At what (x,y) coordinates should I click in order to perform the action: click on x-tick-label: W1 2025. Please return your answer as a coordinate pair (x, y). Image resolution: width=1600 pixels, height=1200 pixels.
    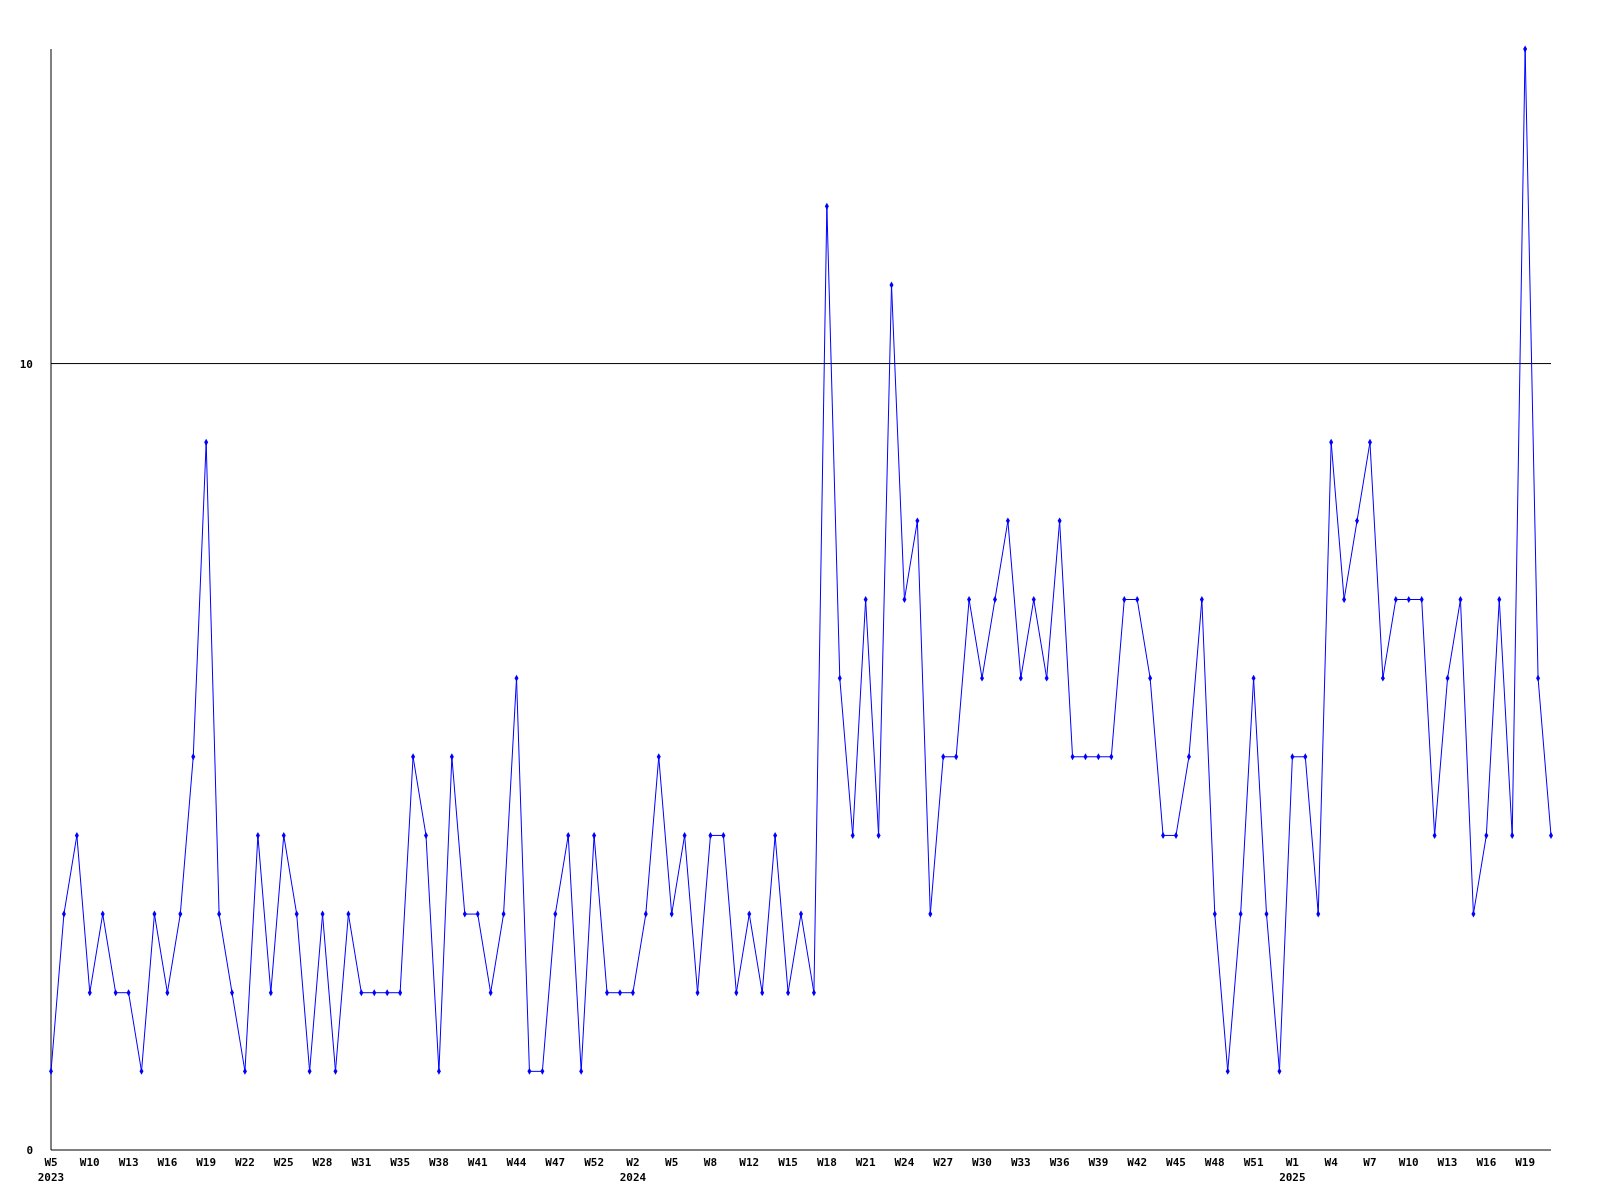
    Looking at the image, I should click on (1292, 1170).